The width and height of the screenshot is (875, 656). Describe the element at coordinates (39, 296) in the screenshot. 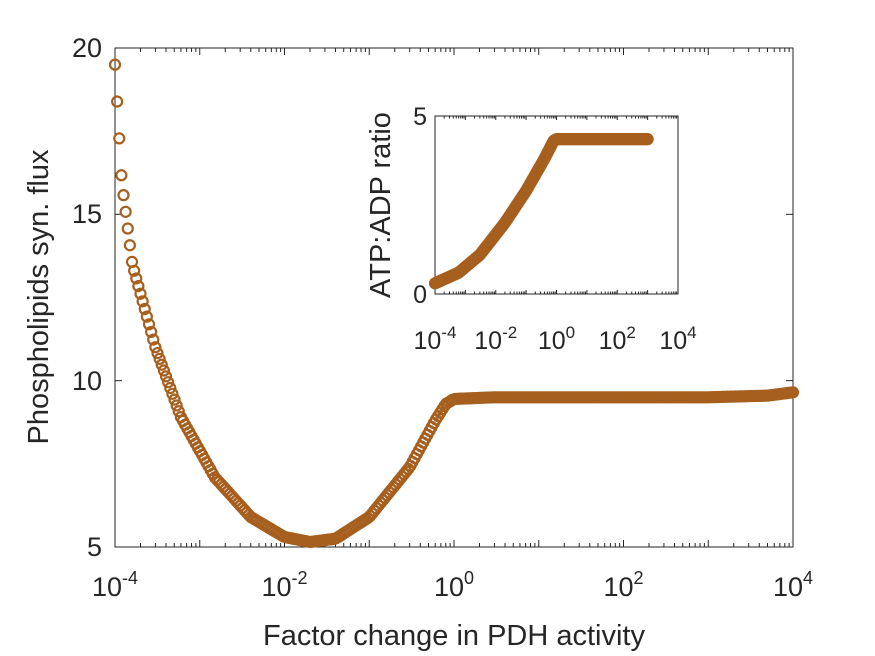

I see `main-y-axis-label: Phospholipids syn. flux` at that location.